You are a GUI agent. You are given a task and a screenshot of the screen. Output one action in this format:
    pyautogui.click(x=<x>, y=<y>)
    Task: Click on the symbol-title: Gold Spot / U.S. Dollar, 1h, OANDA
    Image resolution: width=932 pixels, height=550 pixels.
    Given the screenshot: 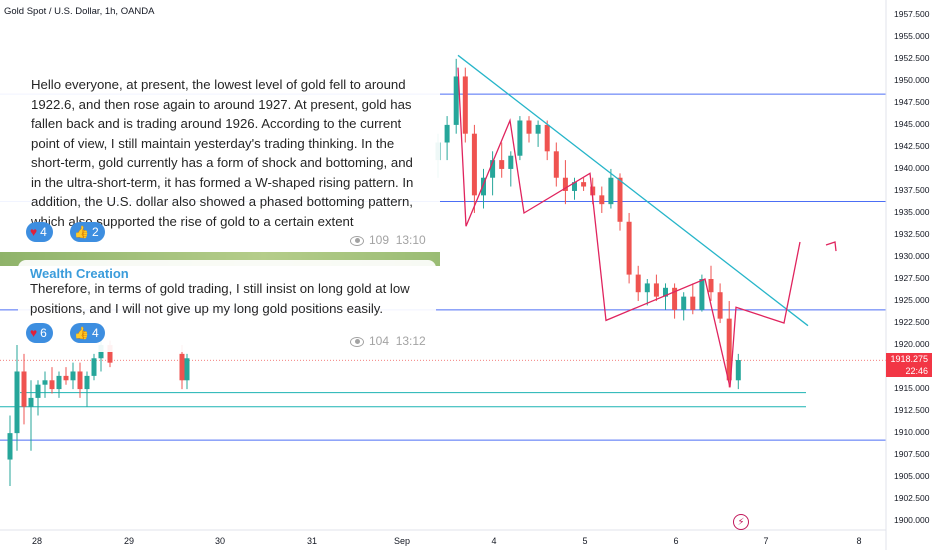 What is the action you would take?
    pyautogui.click(x=79, y=11)
    